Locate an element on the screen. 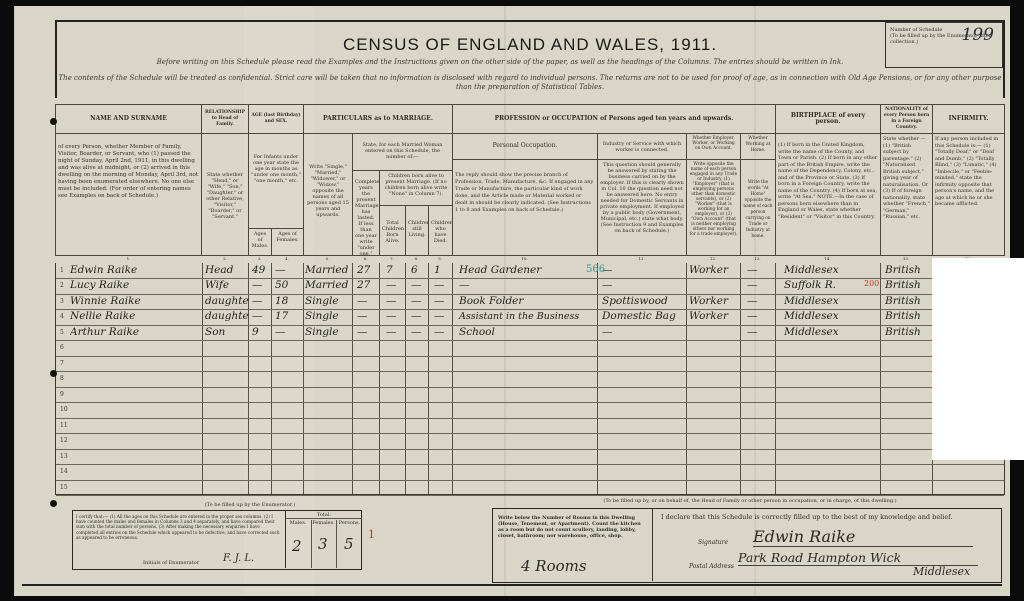 The height and width of the screenshot is (601, 1024). row-number: 13 is located at coordinates (64, 456).